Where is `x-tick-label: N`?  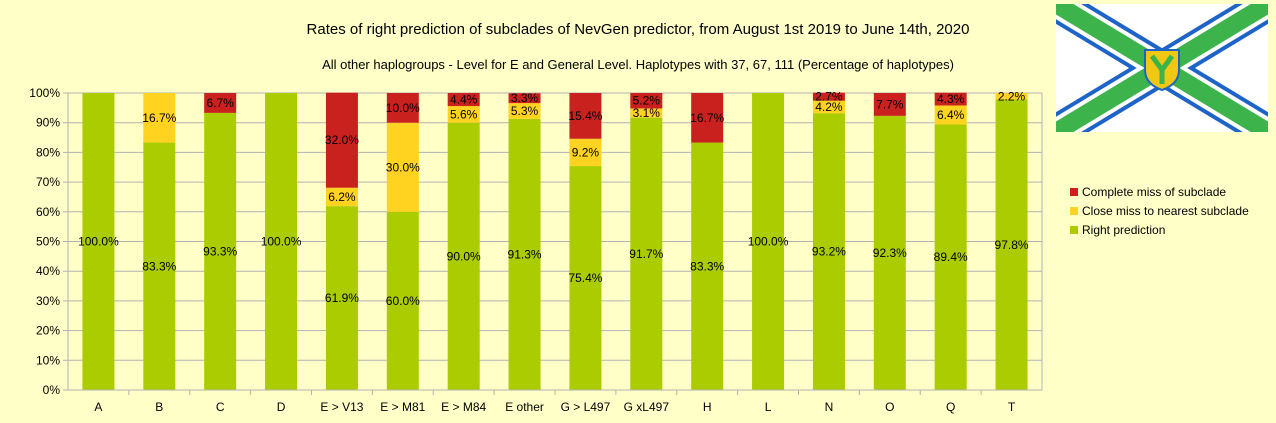
x-tick-label: N is located at coordinates (829, 407).